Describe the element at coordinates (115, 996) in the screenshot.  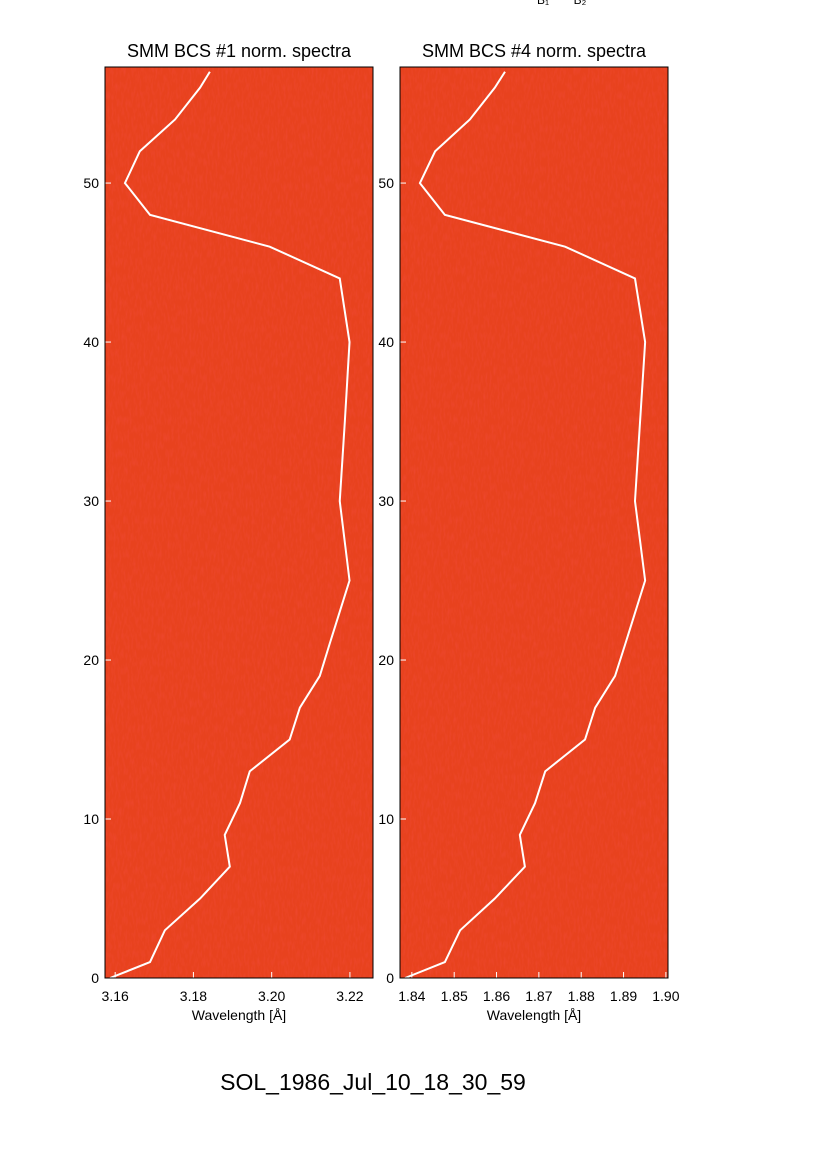
I see `x-tick-label: 3.16` at that location.